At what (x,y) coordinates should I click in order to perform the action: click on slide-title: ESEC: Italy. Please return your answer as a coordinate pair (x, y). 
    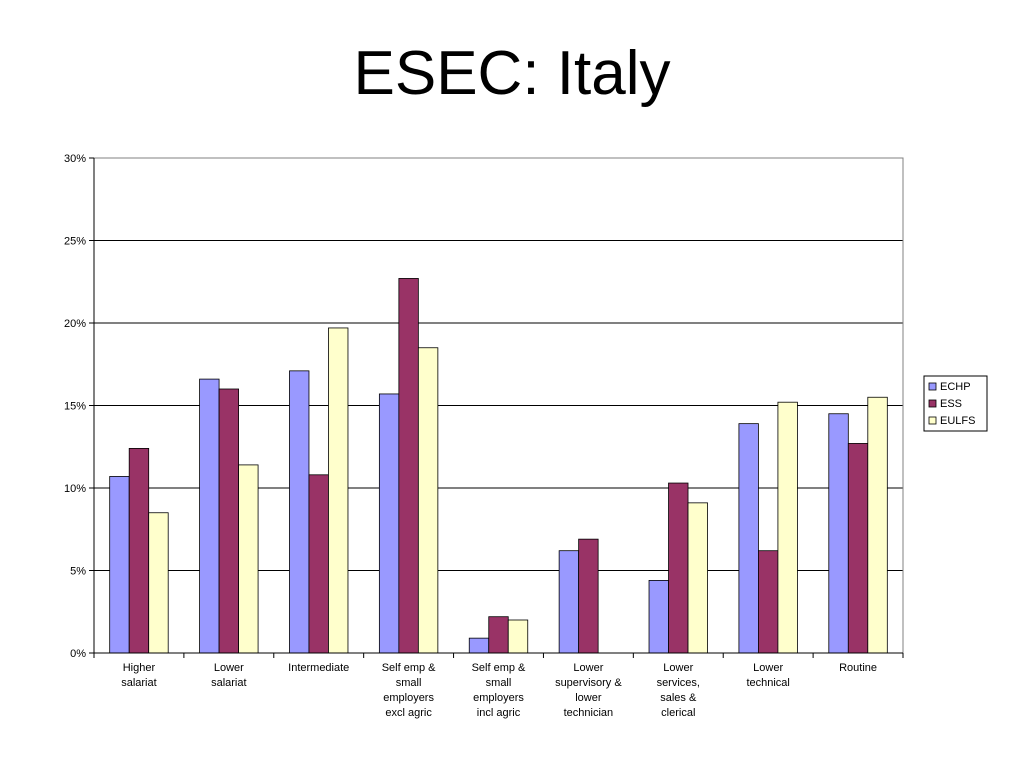
    Looking at the image, I should click on (512, 73).